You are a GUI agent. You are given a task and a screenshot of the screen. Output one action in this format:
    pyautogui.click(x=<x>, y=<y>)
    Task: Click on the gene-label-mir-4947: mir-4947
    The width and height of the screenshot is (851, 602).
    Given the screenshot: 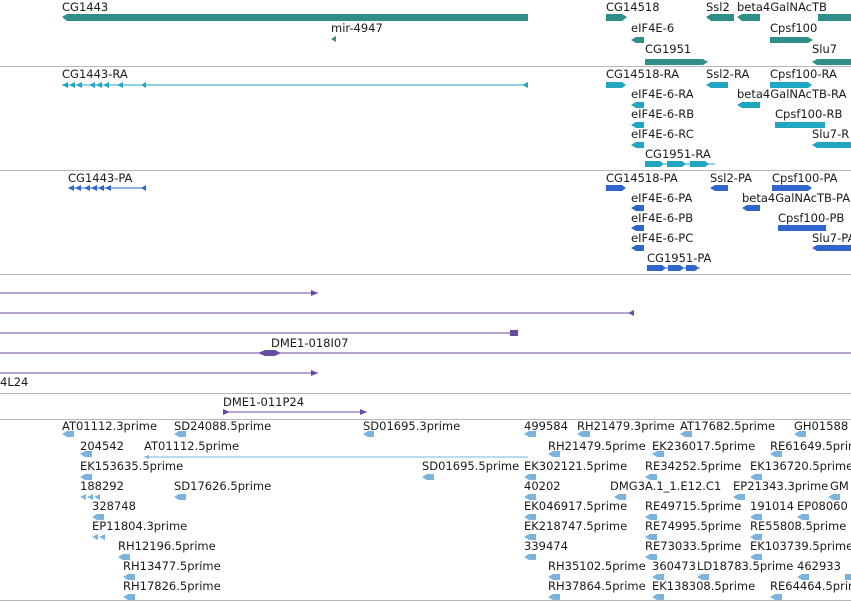 What is the action you would take?
    pyautogui.click(x=357, y=28)
    